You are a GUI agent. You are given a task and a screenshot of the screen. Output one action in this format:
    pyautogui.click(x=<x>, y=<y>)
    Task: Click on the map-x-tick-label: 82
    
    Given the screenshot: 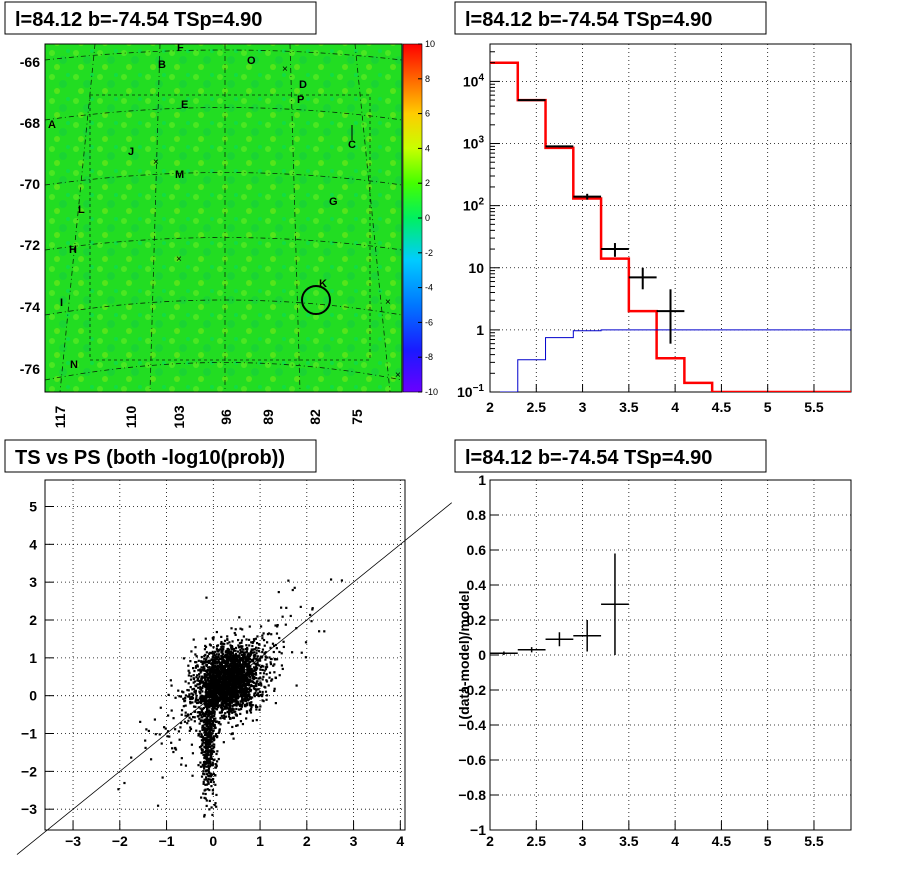 What is the action you would take?
    pyautogui.click(x=315, y=417)
    